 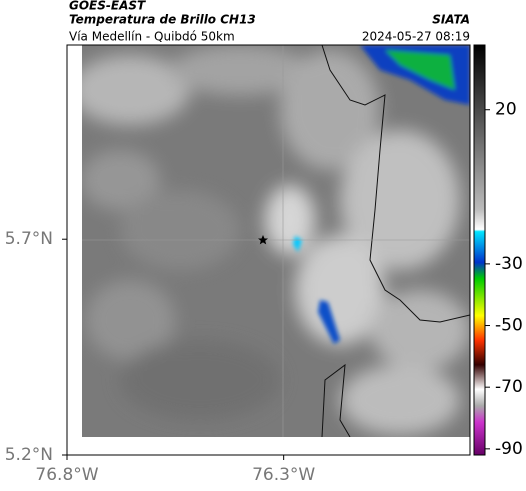 What do you see at coordinates (29, 239) in the screenshot?
I see `y-tick-label: 5.7°N` at bounding box center [29, 239].